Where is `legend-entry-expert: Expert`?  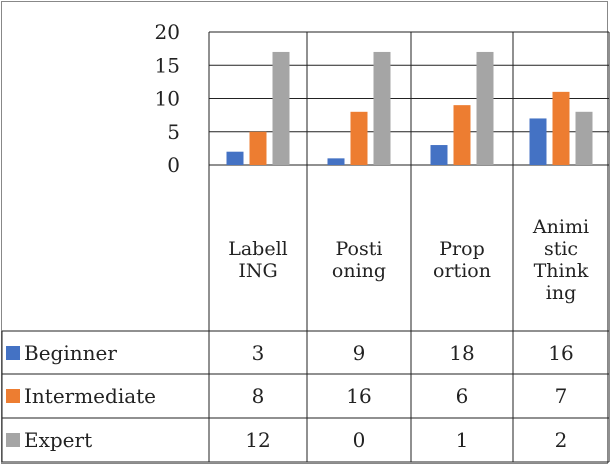 legend-entry-expert: Expert is located at coordinates (49, 440).